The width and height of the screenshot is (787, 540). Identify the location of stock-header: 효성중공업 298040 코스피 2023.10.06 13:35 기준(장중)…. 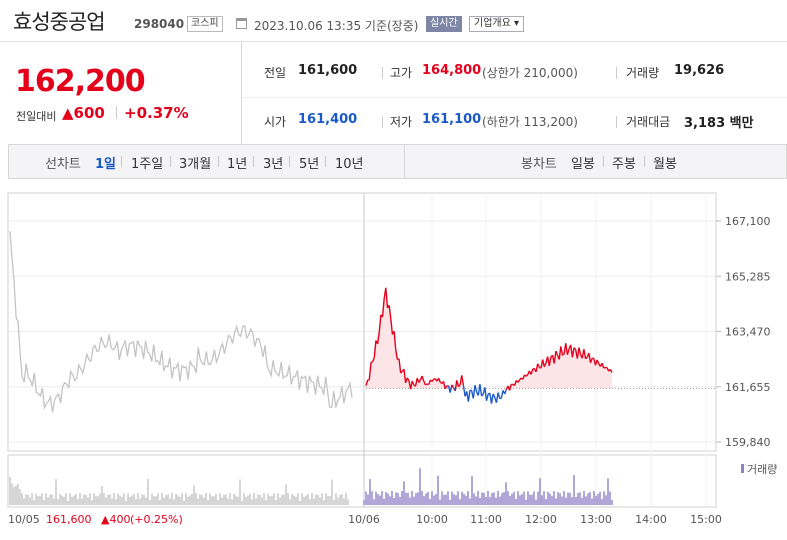
(393, 21).